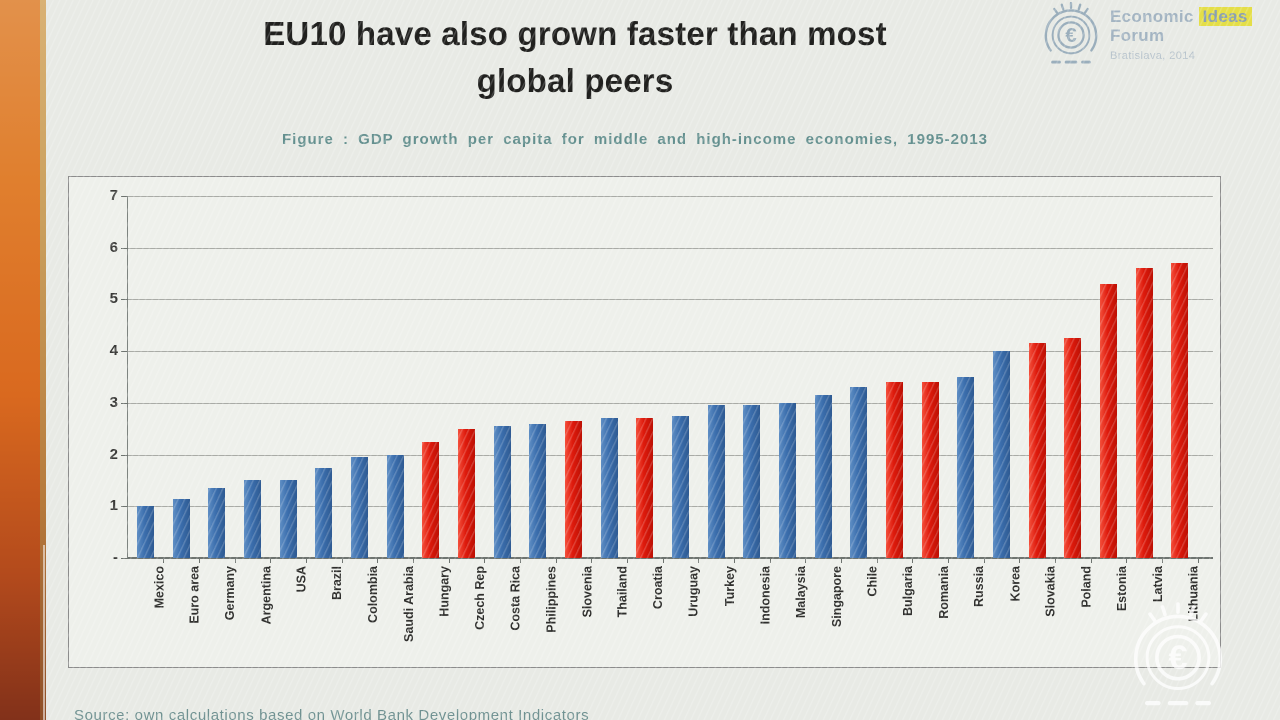 This screenshot has height=720, width=1280. I want to click on y-axis-label-5: 5, so click(113, 299).